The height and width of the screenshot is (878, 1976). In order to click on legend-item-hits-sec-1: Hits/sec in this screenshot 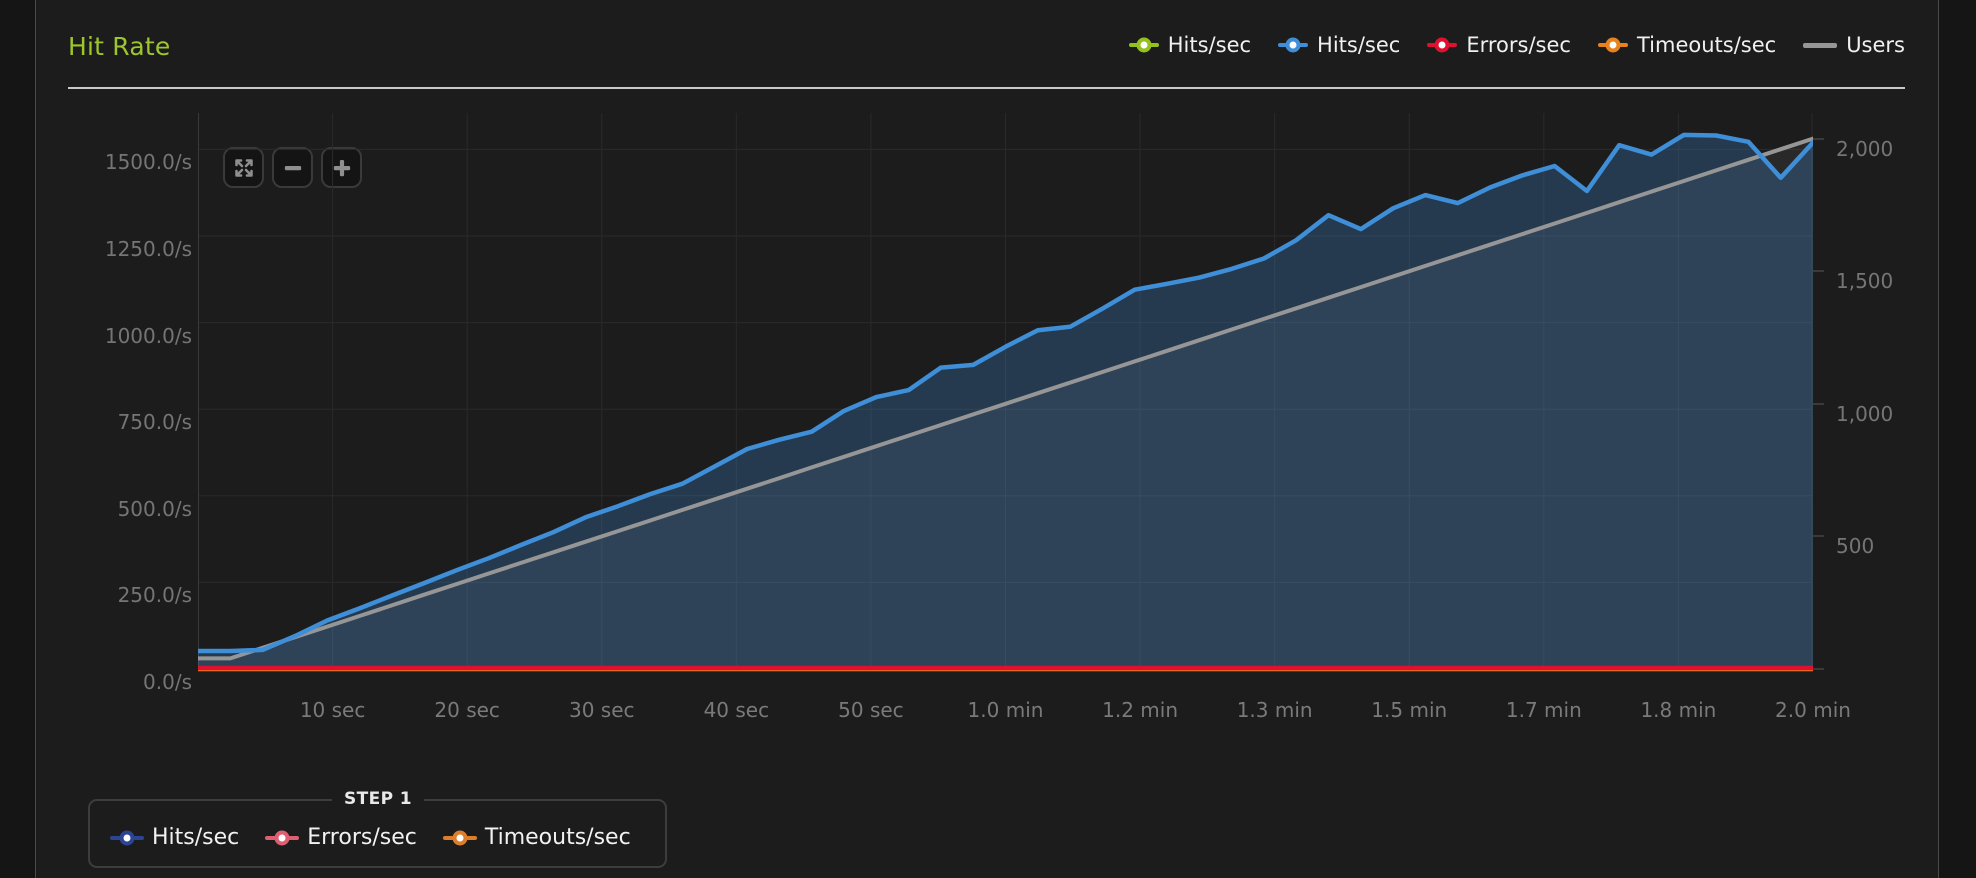, I will do `click(1339, 45)`.